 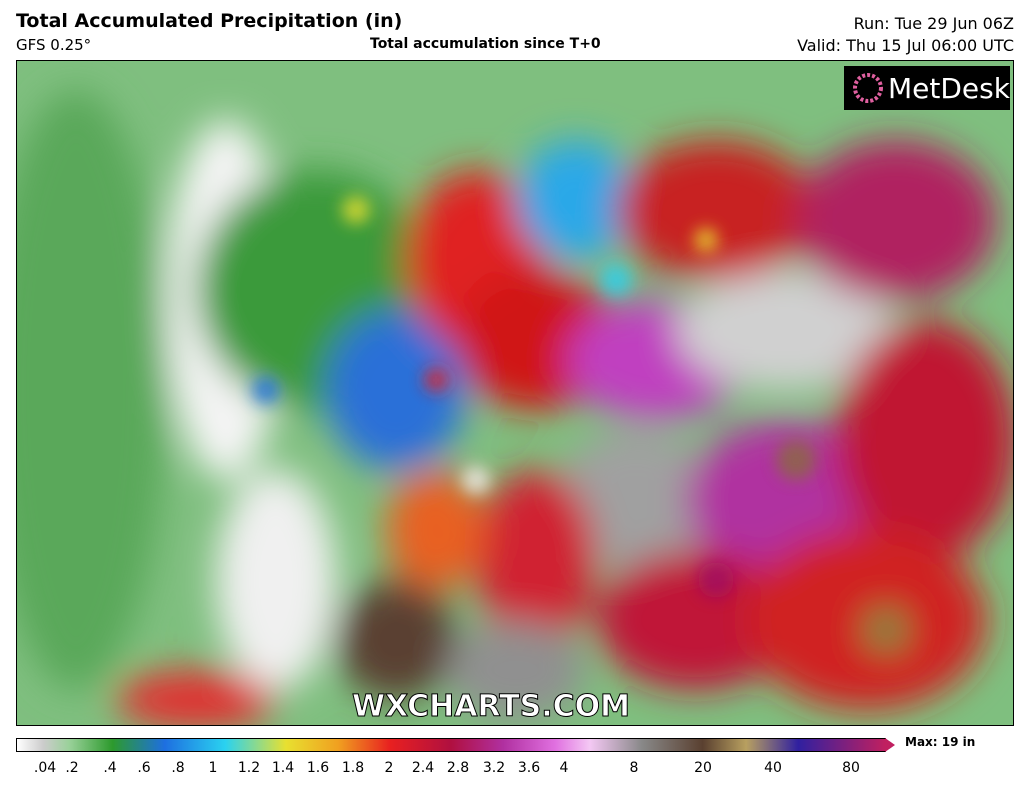 I want to click on valid: Valid: Thu 15 Jul 06:00 UTC, so click(x=905, y=45).